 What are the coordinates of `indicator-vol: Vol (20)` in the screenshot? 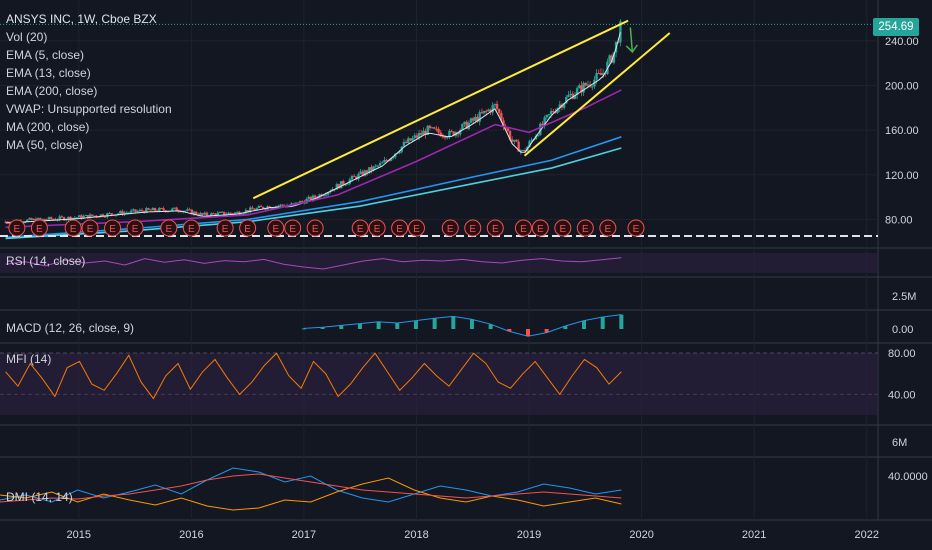 It's located at (27, 37).